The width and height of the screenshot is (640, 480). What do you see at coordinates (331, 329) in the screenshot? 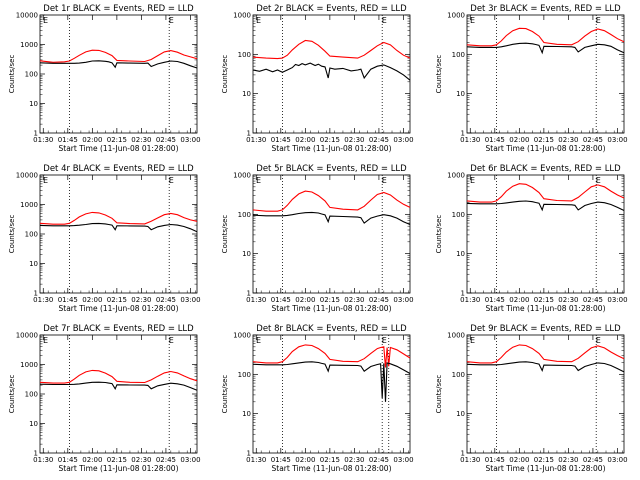
I see `chart-title: Det 8r BLACK = Events, RED = LLD` at bounding box center [331, 329].